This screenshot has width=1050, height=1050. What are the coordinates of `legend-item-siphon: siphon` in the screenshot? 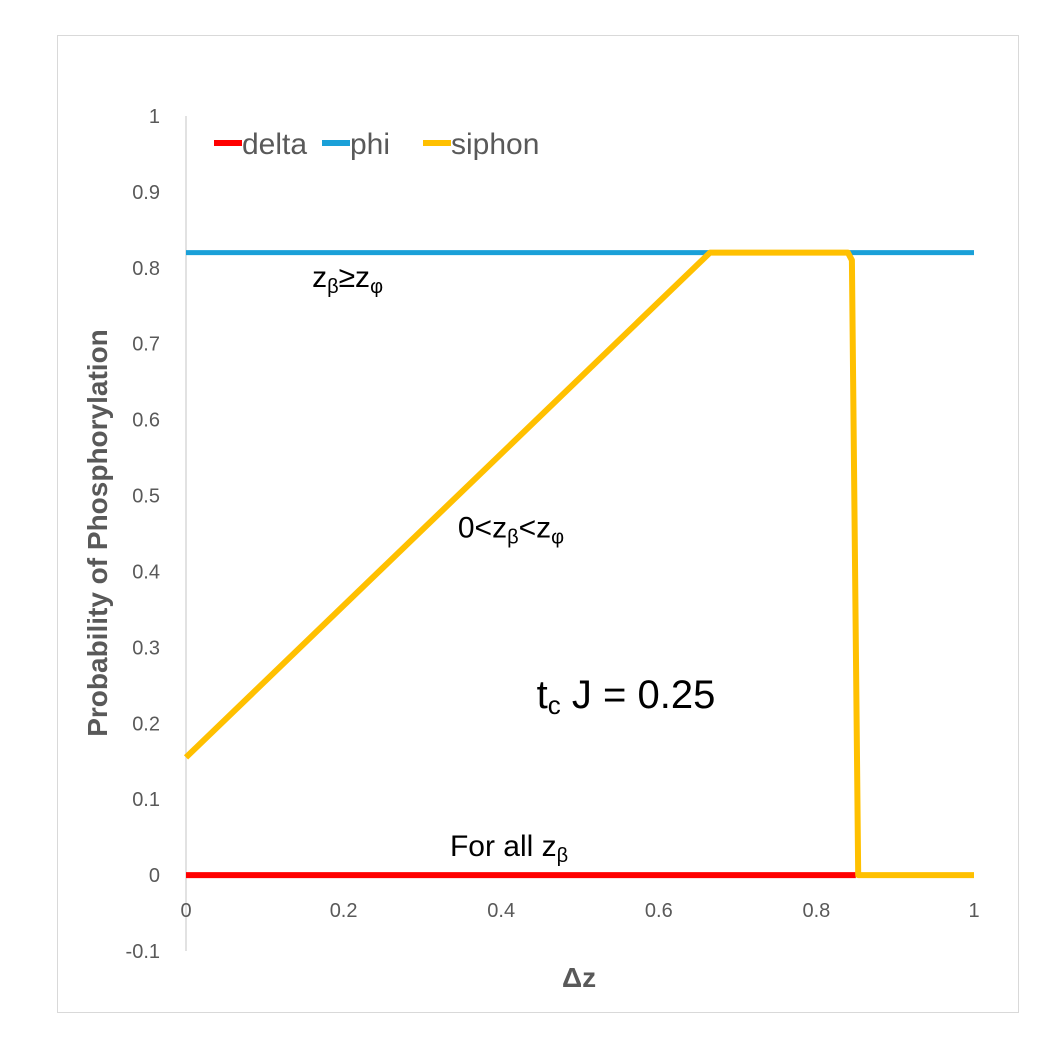 It's located at (481, 144).